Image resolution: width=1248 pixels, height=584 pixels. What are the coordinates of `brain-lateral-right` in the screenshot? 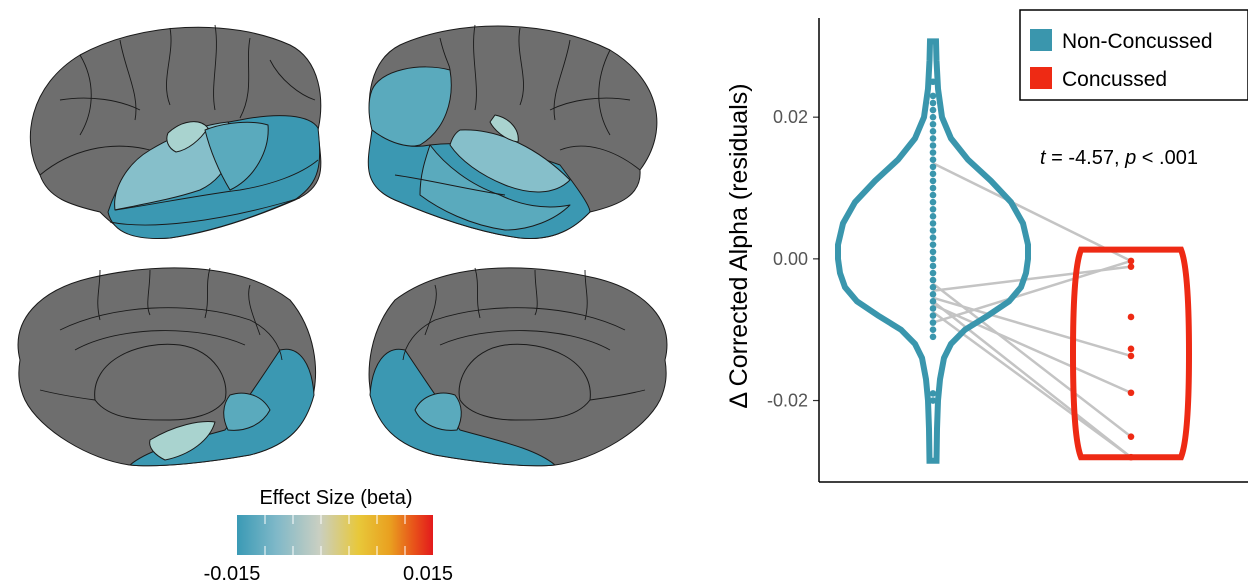 It's located at (512, 132).